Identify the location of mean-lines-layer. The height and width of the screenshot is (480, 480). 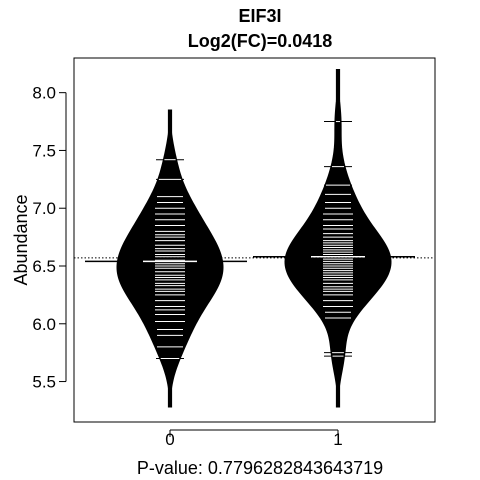
(254, 259).